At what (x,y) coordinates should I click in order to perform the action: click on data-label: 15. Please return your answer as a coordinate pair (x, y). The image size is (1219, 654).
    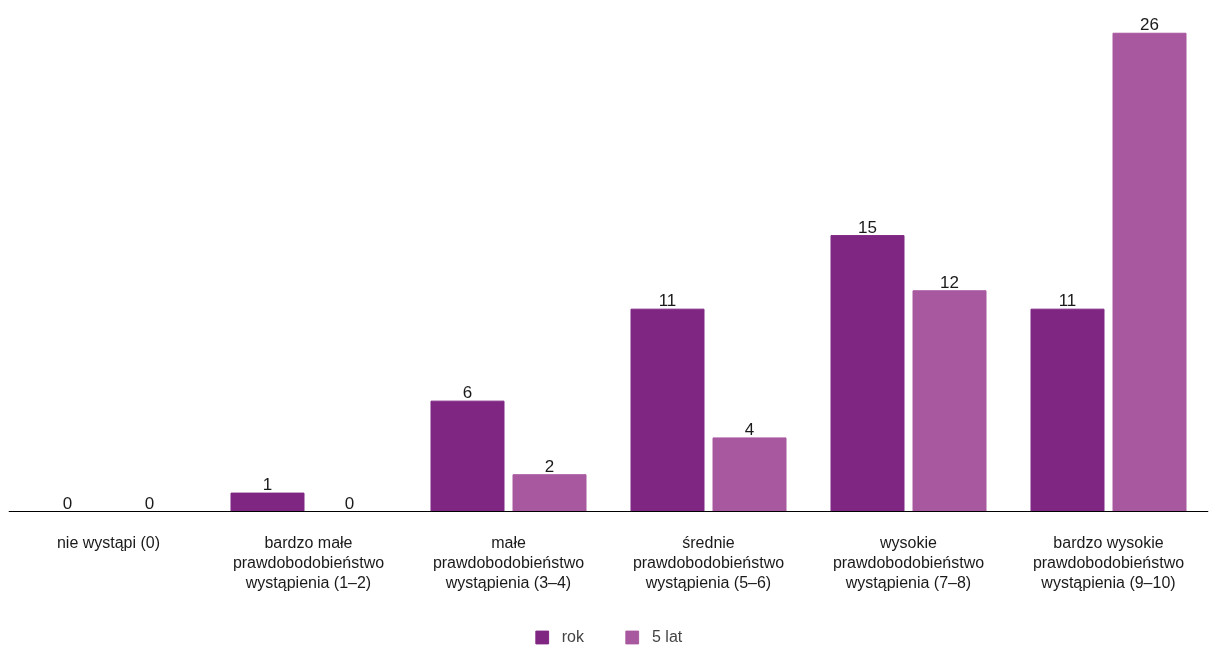
    Looking at the image, I should click on (867, 227).